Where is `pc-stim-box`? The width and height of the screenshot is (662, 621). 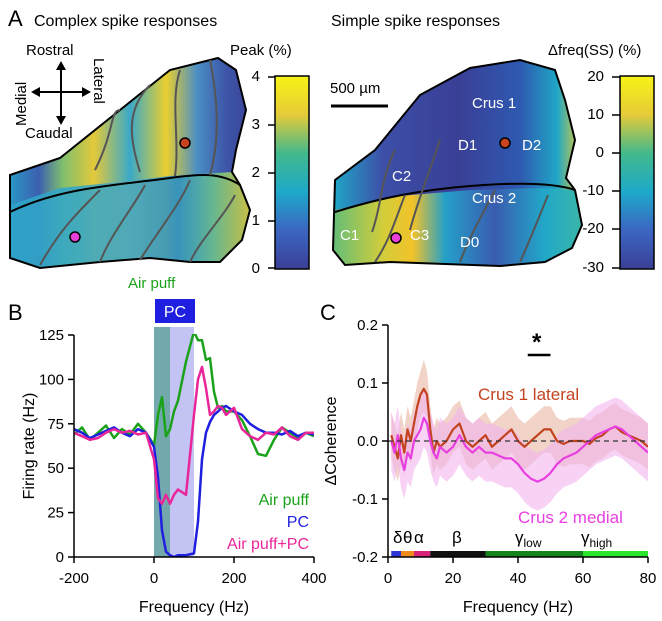 pc-stim-box is located at coordinates (175, 311).